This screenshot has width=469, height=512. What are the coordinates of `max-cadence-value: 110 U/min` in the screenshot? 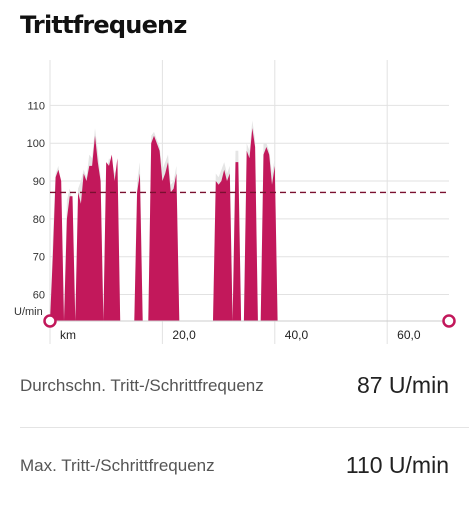 It's located at (397, 465).